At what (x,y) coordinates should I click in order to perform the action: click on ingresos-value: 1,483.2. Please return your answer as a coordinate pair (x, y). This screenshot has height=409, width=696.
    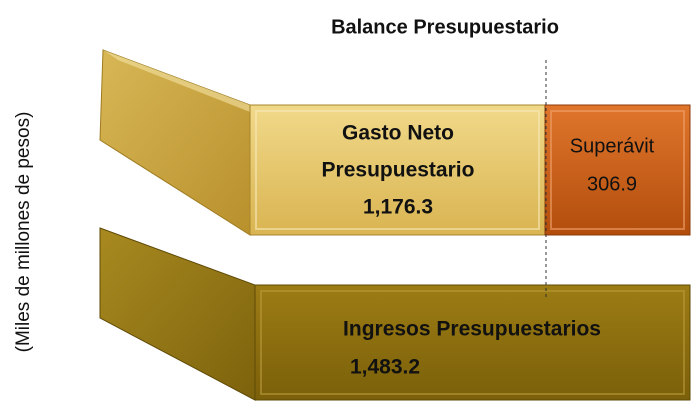
    Looking at the image, I should click on (385, 367).